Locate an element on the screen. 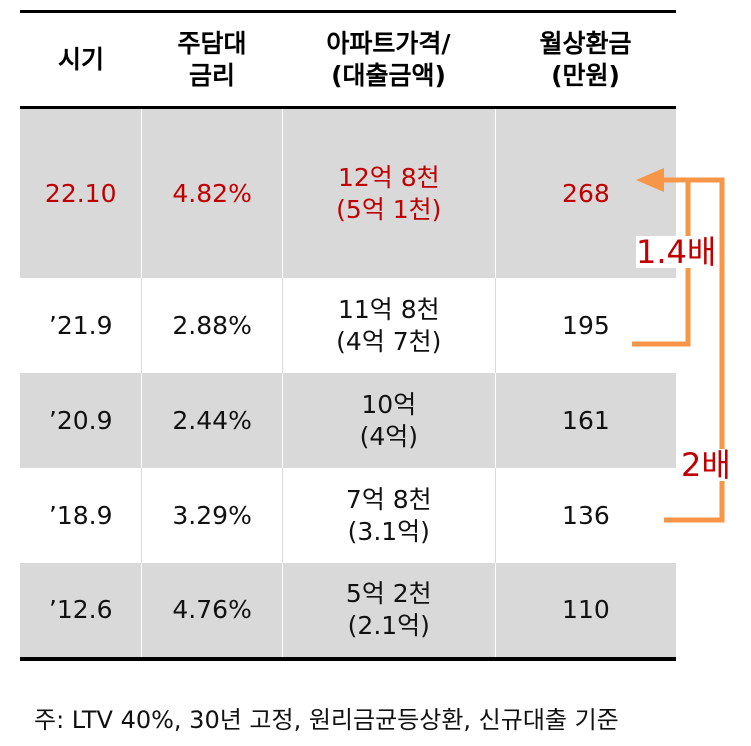 The image size is (751, 746). cell-period: ’20.9 is located at coordinates (80, 420).